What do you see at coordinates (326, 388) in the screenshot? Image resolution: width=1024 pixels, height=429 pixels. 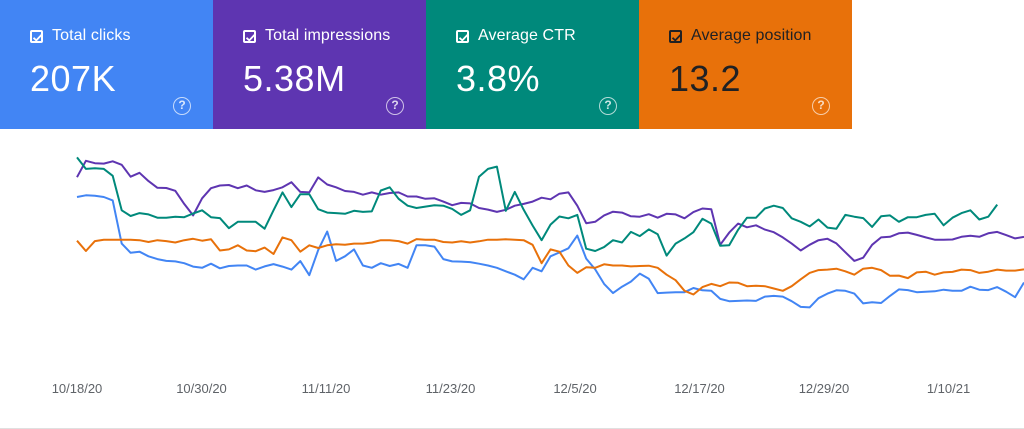 I see `x-tick-label: 11/11/20` at bounding box center [326, 388].